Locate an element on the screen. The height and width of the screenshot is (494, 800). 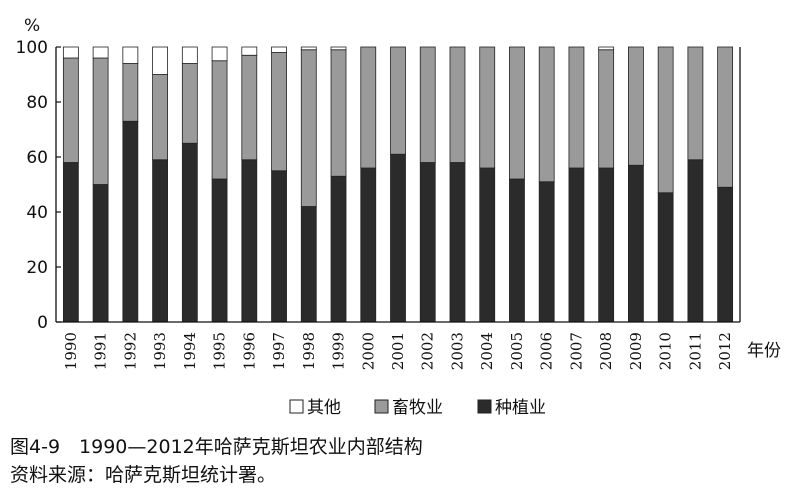
y-tick-label: 60 is located at coordinates (37, 158).